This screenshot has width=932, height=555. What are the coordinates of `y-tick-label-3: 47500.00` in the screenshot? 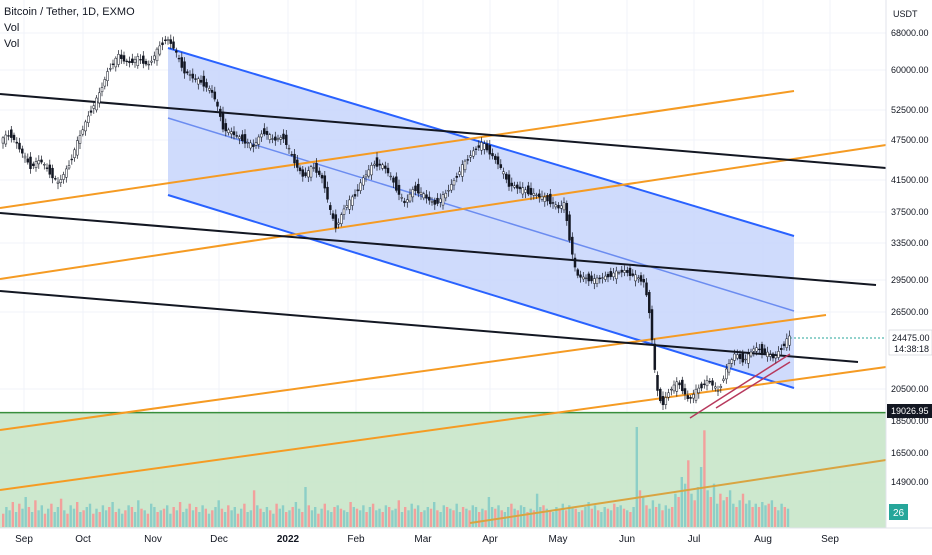 It's located at (910, 140).